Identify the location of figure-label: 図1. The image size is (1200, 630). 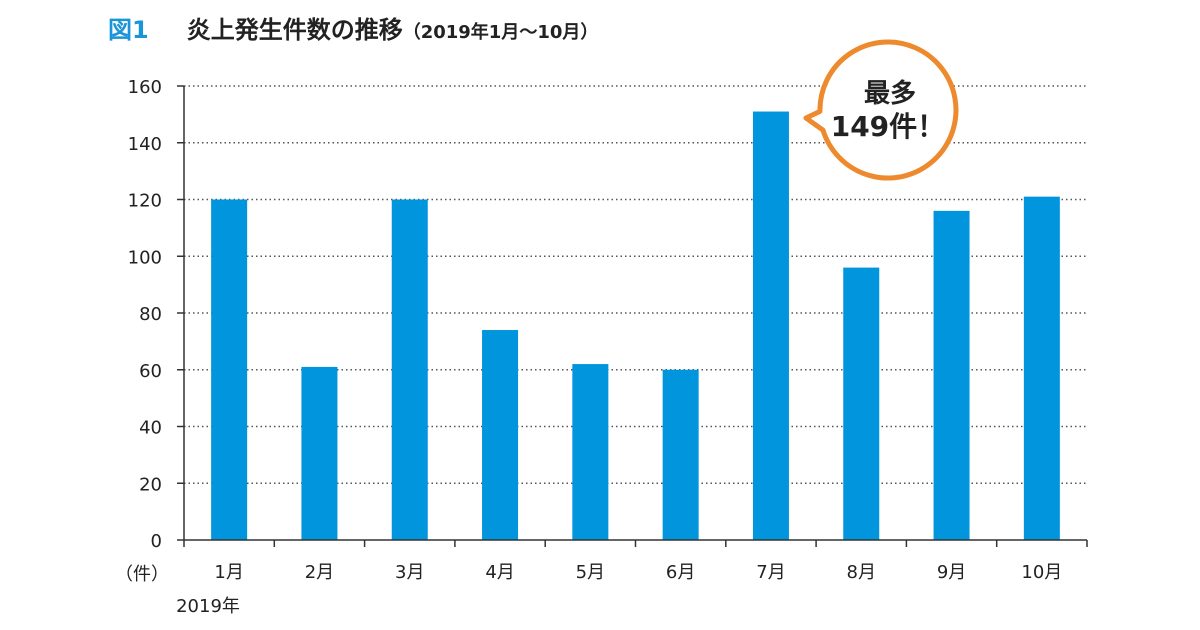
(128, 30).